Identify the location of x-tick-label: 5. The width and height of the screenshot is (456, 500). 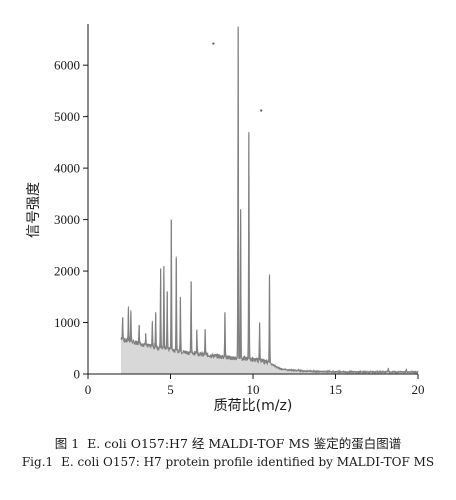
(170, 389).